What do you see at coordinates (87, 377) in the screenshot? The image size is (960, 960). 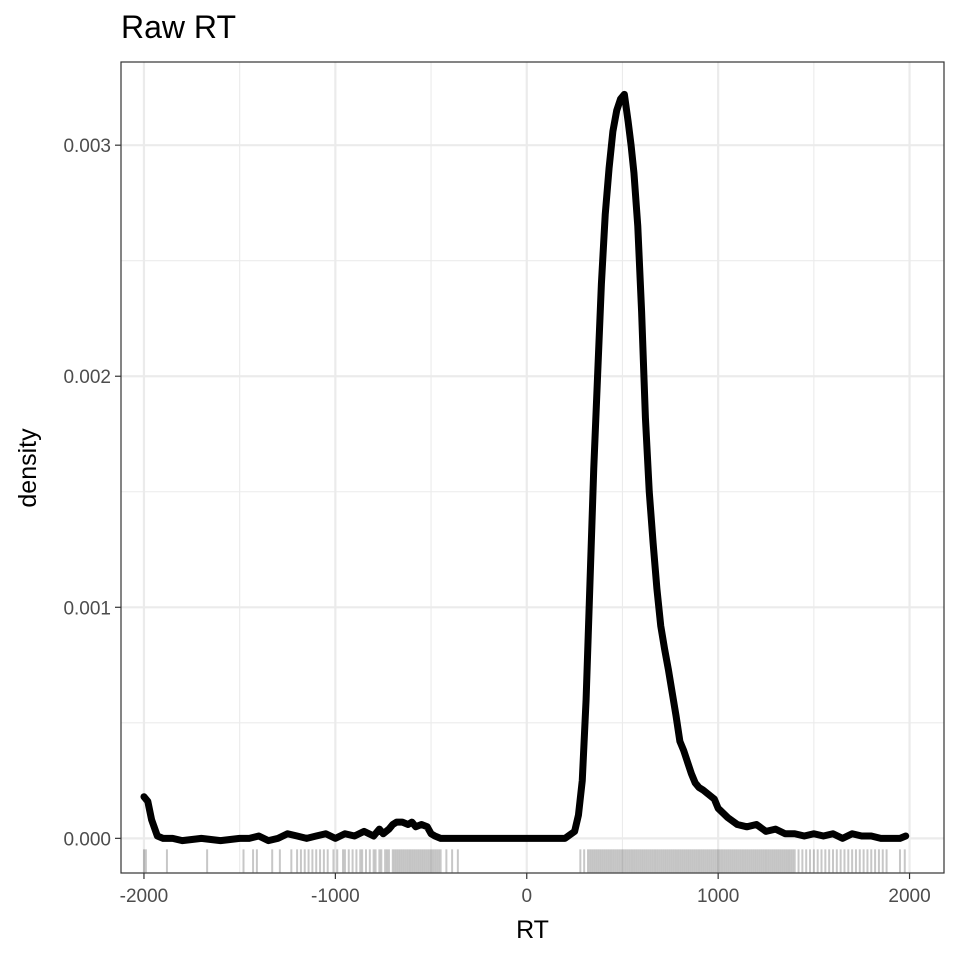 I see `y-tick-label: 0.002` at bounding box center [87, 377].